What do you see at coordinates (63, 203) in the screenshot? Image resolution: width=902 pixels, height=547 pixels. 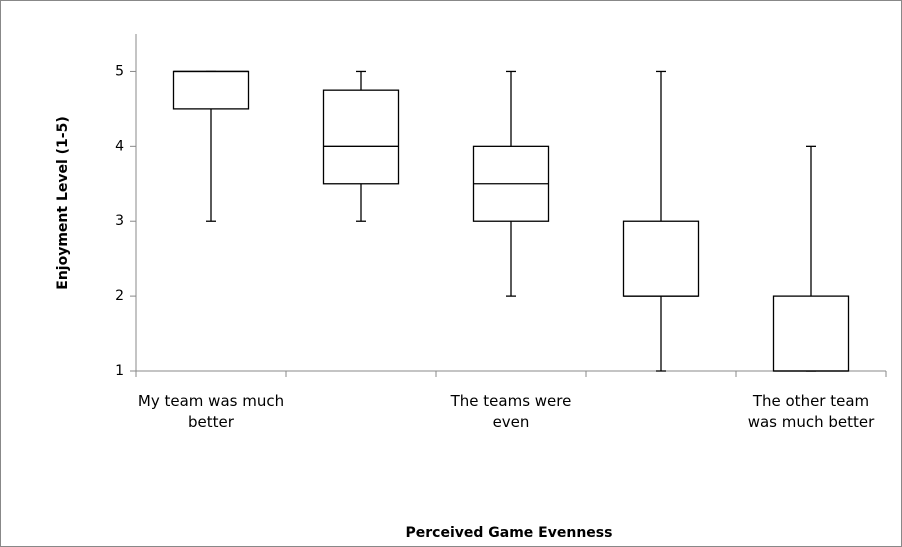 I see `y-axis-title: Enjoyment Level (1-5)` at bounding box center [63, 203].